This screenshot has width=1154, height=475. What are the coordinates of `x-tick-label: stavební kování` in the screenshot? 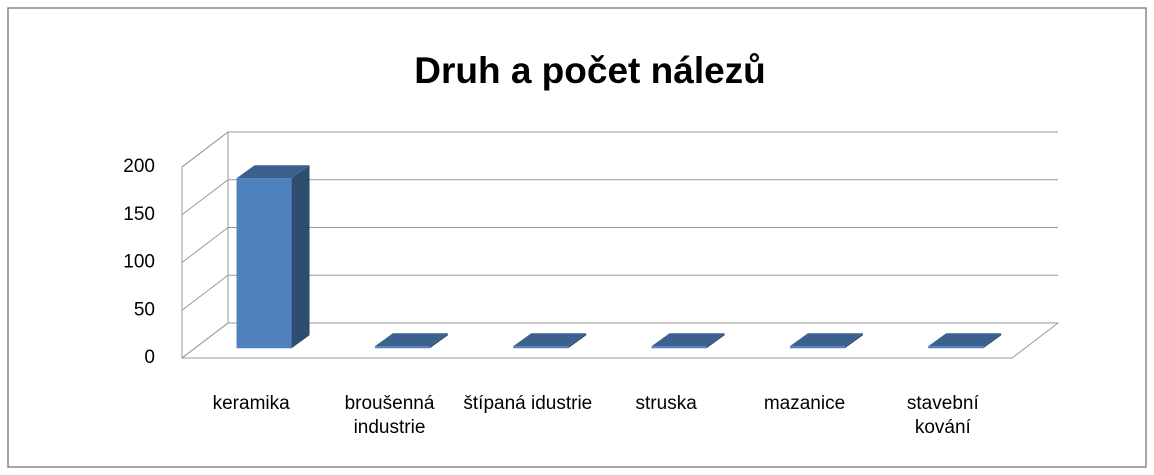 It's located at (942, 415).